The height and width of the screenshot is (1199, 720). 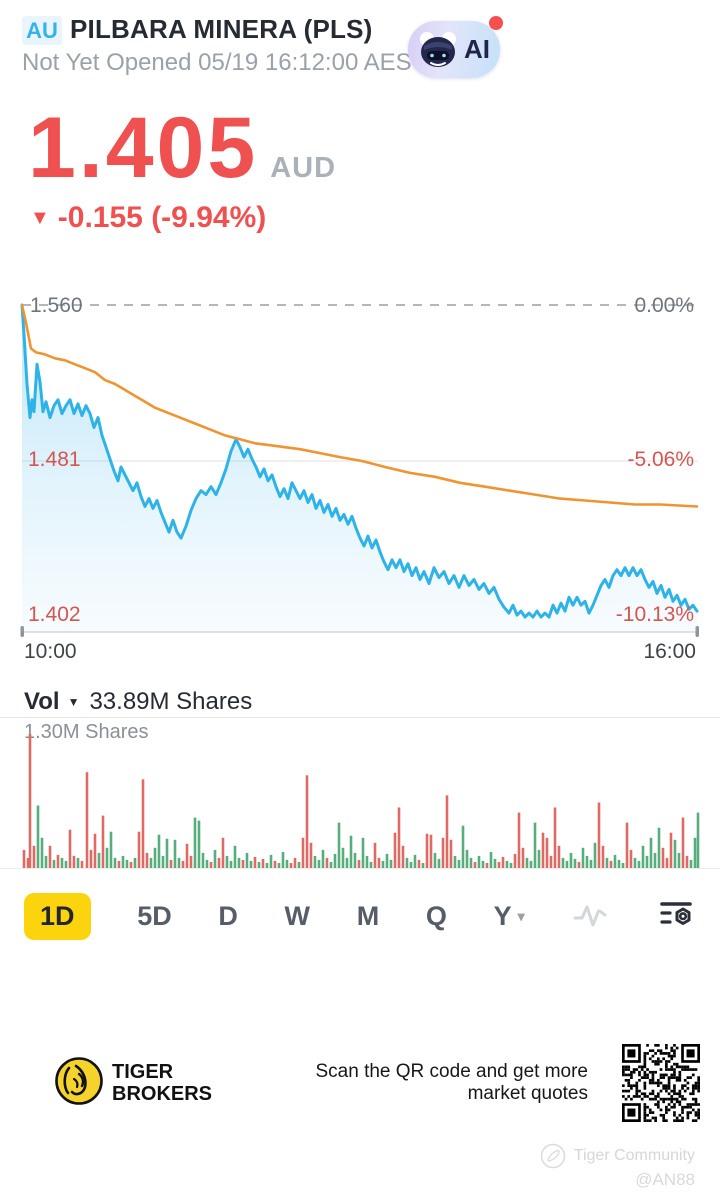 What do you see at coordinates (79, 1083) in the screenshot?
I see `tiger-logo` at bounding box center [79, 1083].